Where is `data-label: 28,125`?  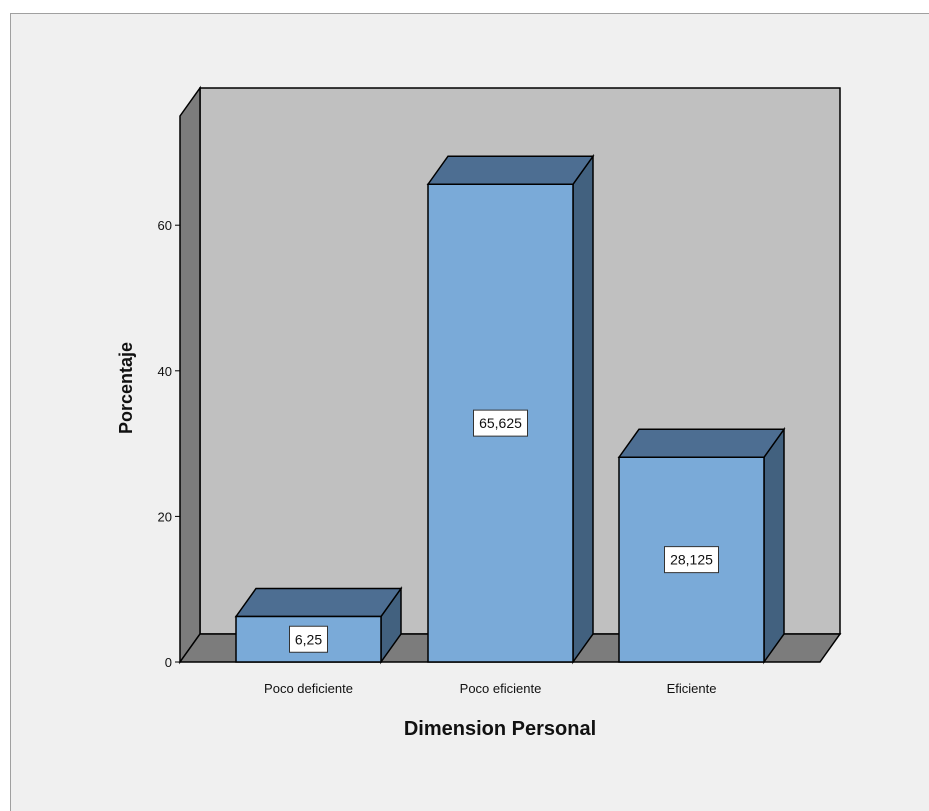
data-label: 28,125 is located at coordinates (691, 560).